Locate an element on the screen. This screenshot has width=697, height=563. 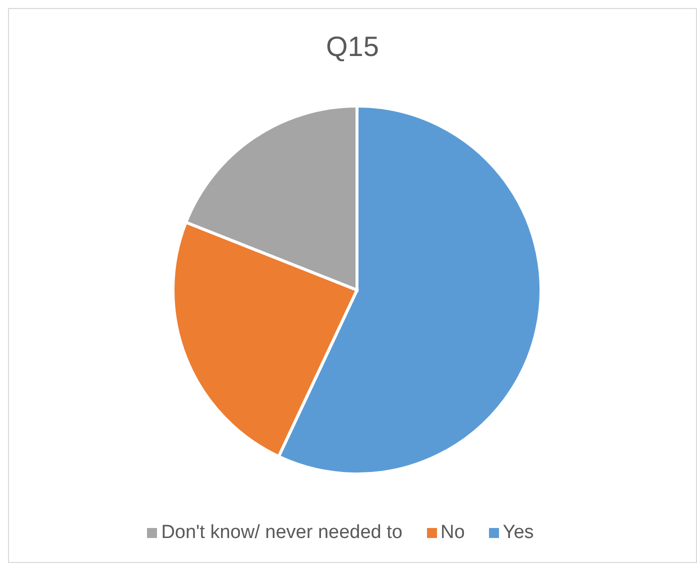
legend-label: No is located at coordinates (452, 532).